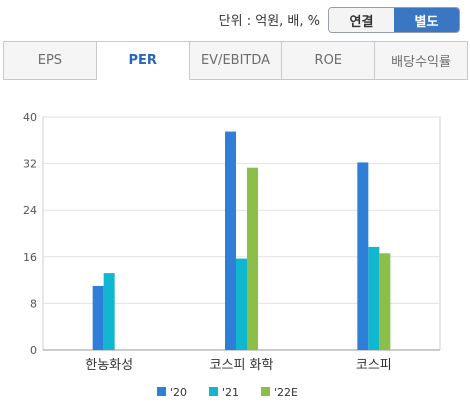  What do you see at coordinates (30, 117) in the screenshot?
I see `y-tick-label: 40` at bounding box center [30, 117].